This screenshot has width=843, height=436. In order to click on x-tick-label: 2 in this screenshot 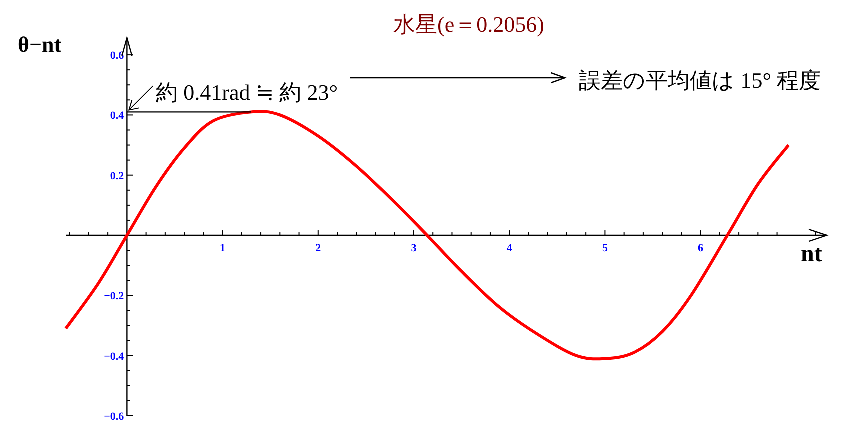, I will do `click(319, 248)`.